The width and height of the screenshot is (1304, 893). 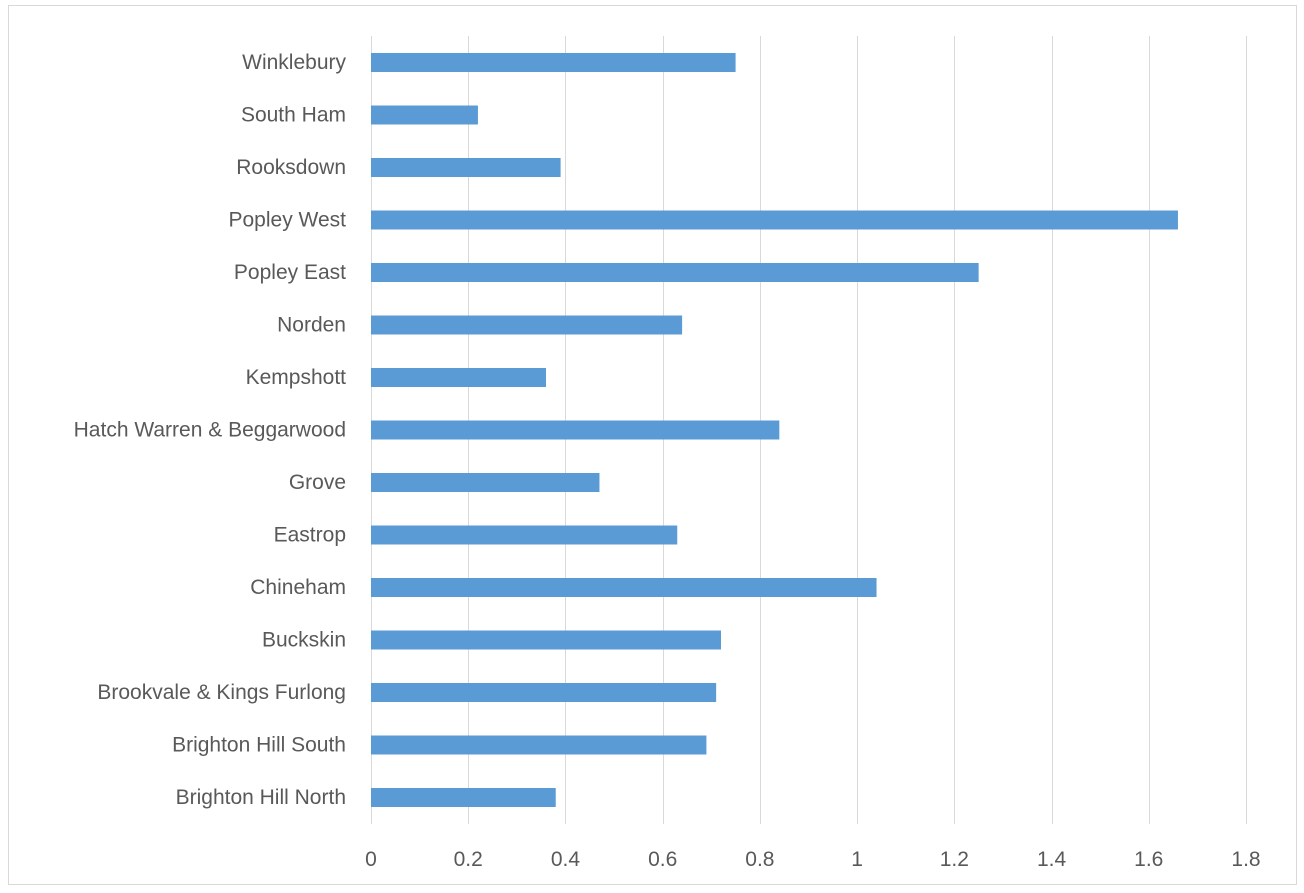 I want to click on category-label-grove: Grove, so click(x=317, y=482).